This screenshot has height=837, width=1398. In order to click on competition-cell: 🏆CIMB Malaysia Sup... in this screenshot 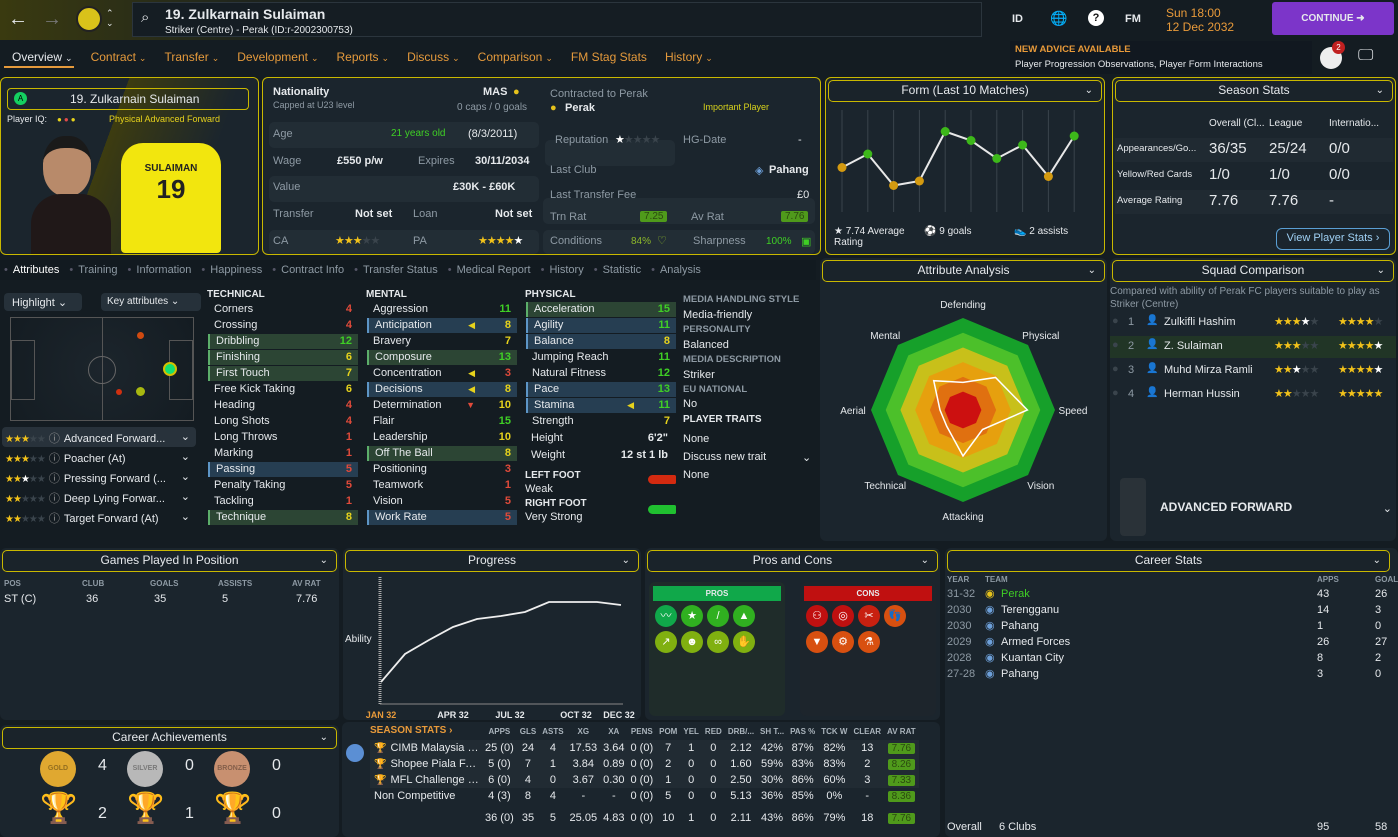, I will do `click(426, 748)`.